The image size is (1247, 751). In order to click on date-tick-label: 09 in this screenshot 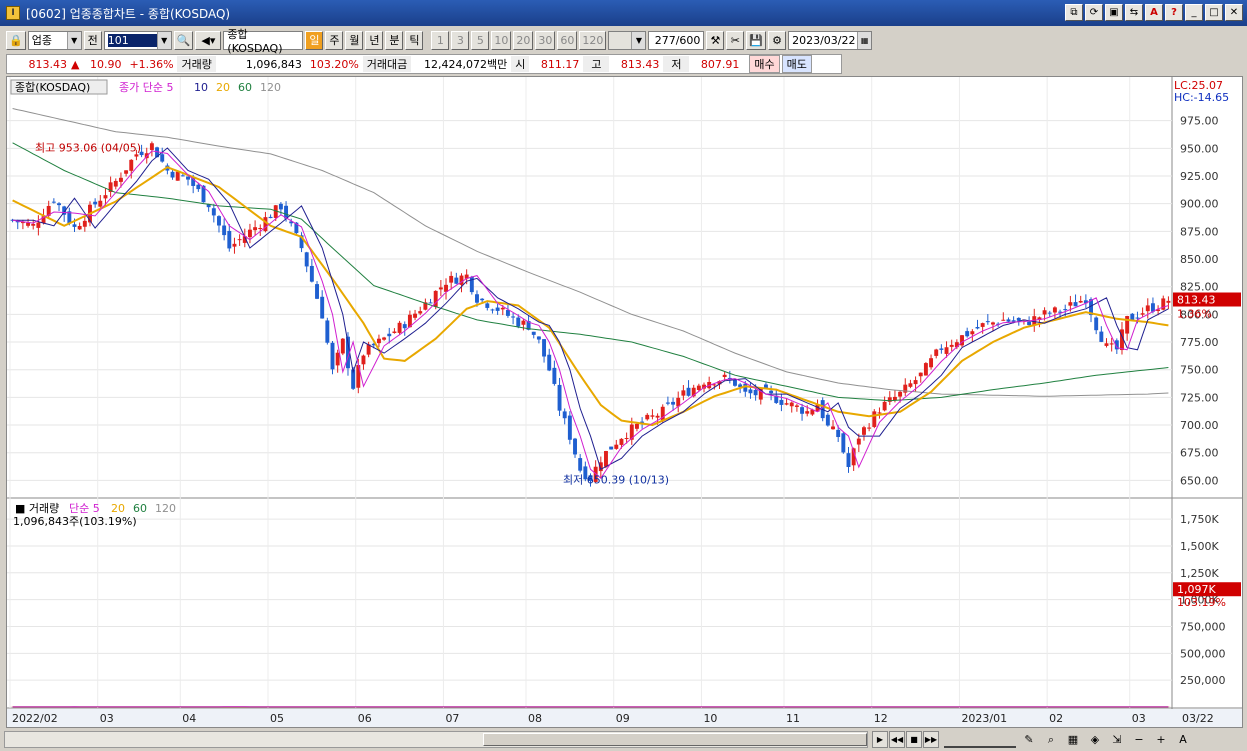, I will do `click(623, 718)`.